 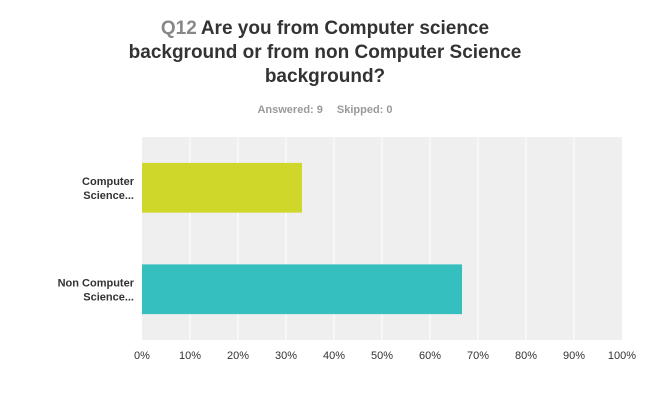 I want to click on x-tick-label: 60%, so click(x=430, y=356).